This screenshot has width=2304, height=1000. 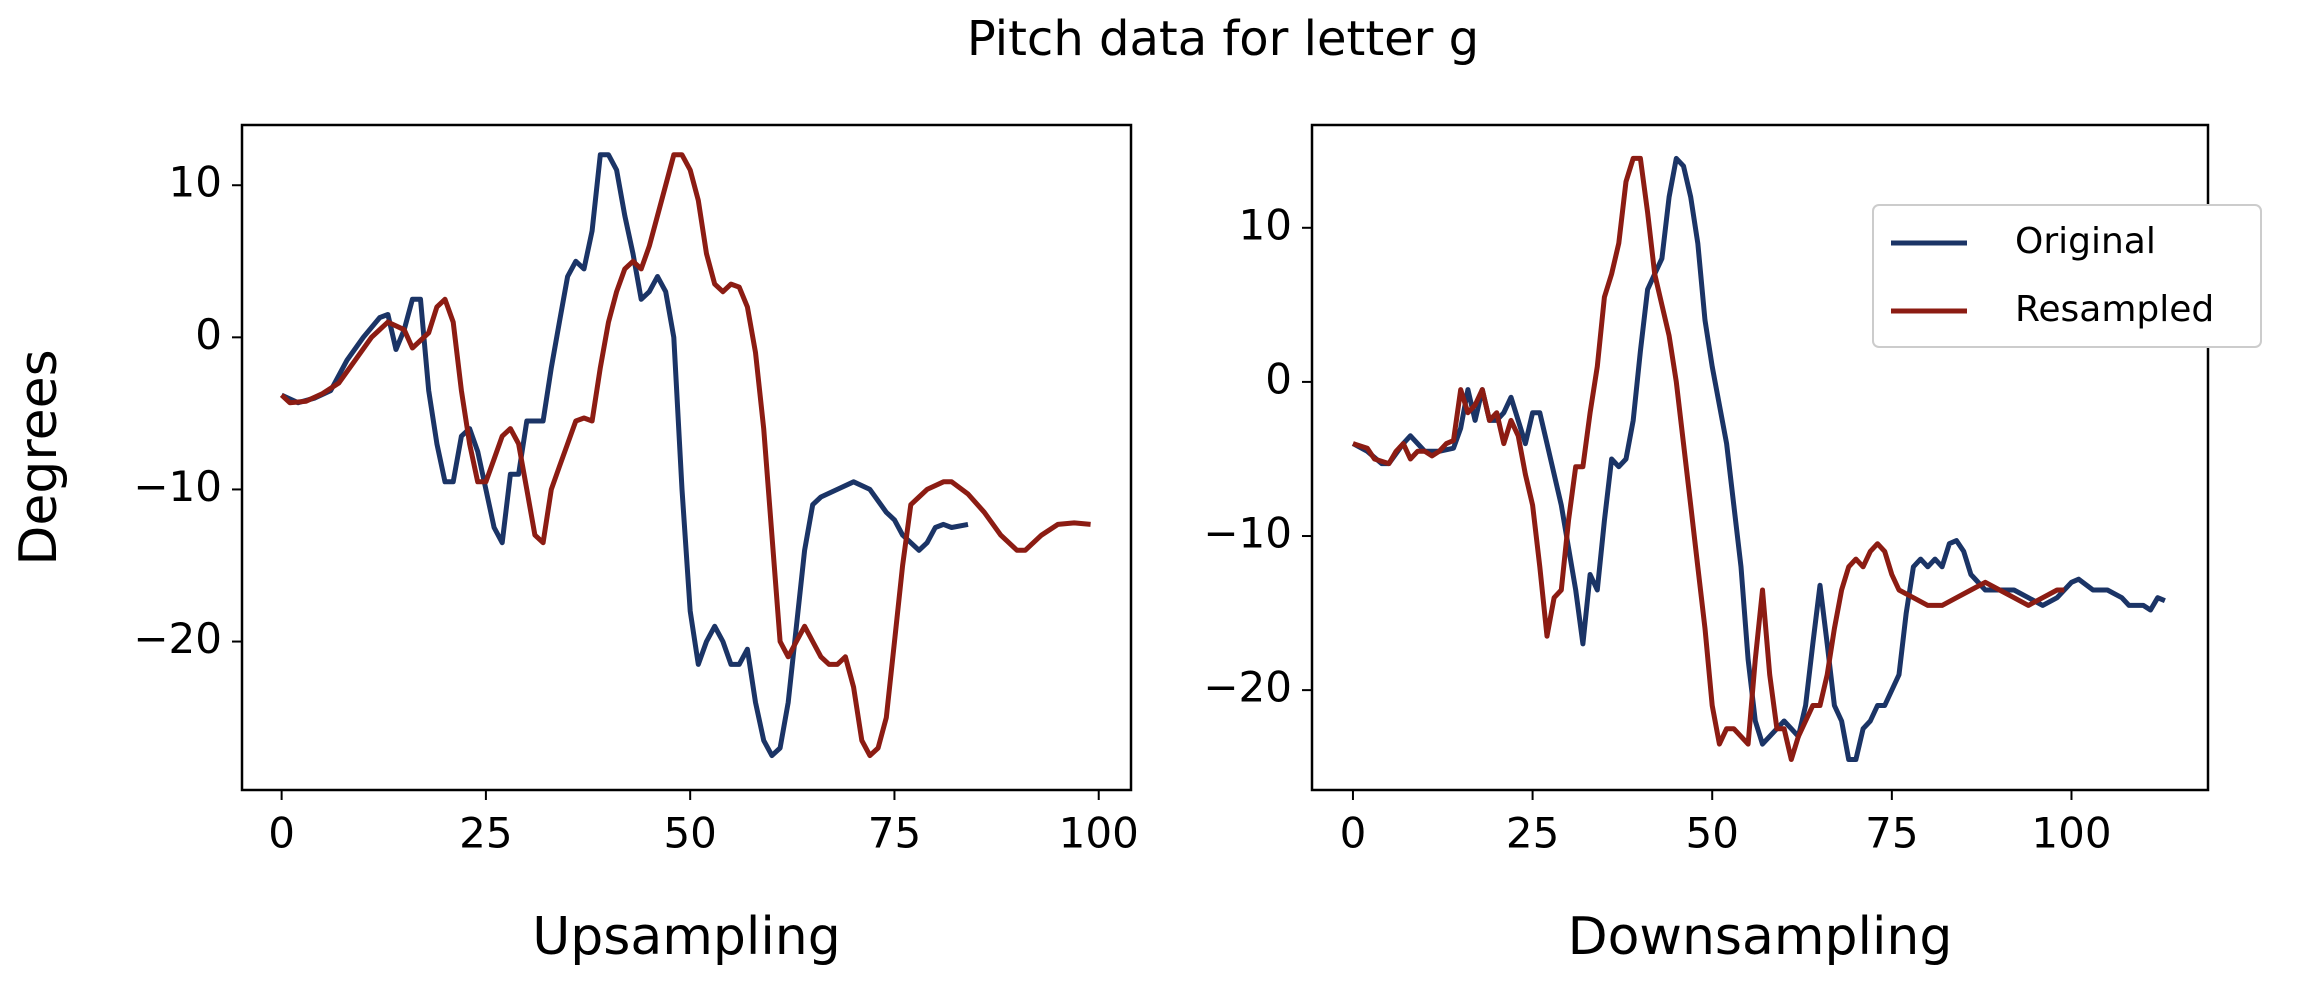 I want to click on legend-label: Resampled, so click(x=2114, y=309).